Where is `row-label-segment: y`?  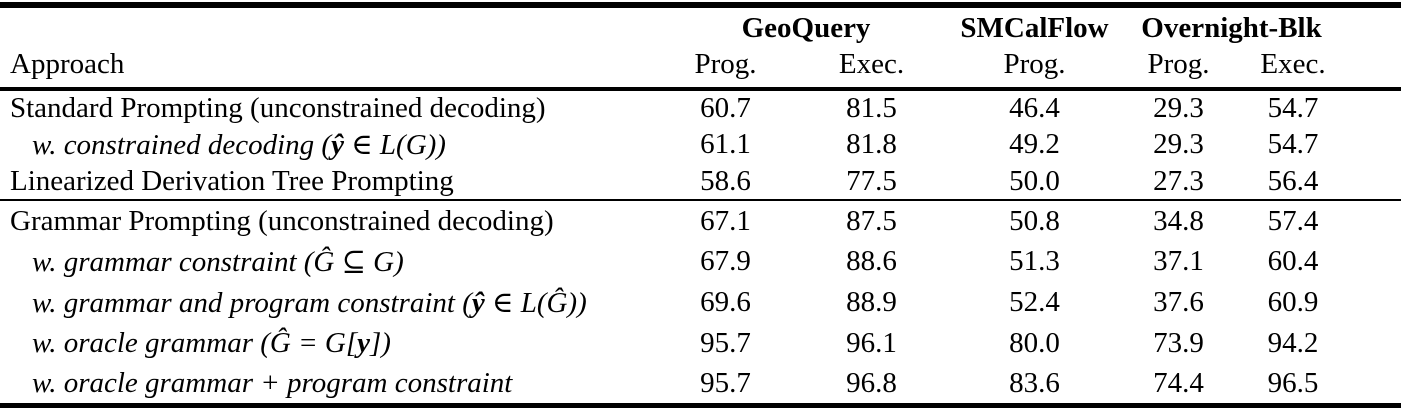 row-label-segment: y is located at coordinates (364, 343).